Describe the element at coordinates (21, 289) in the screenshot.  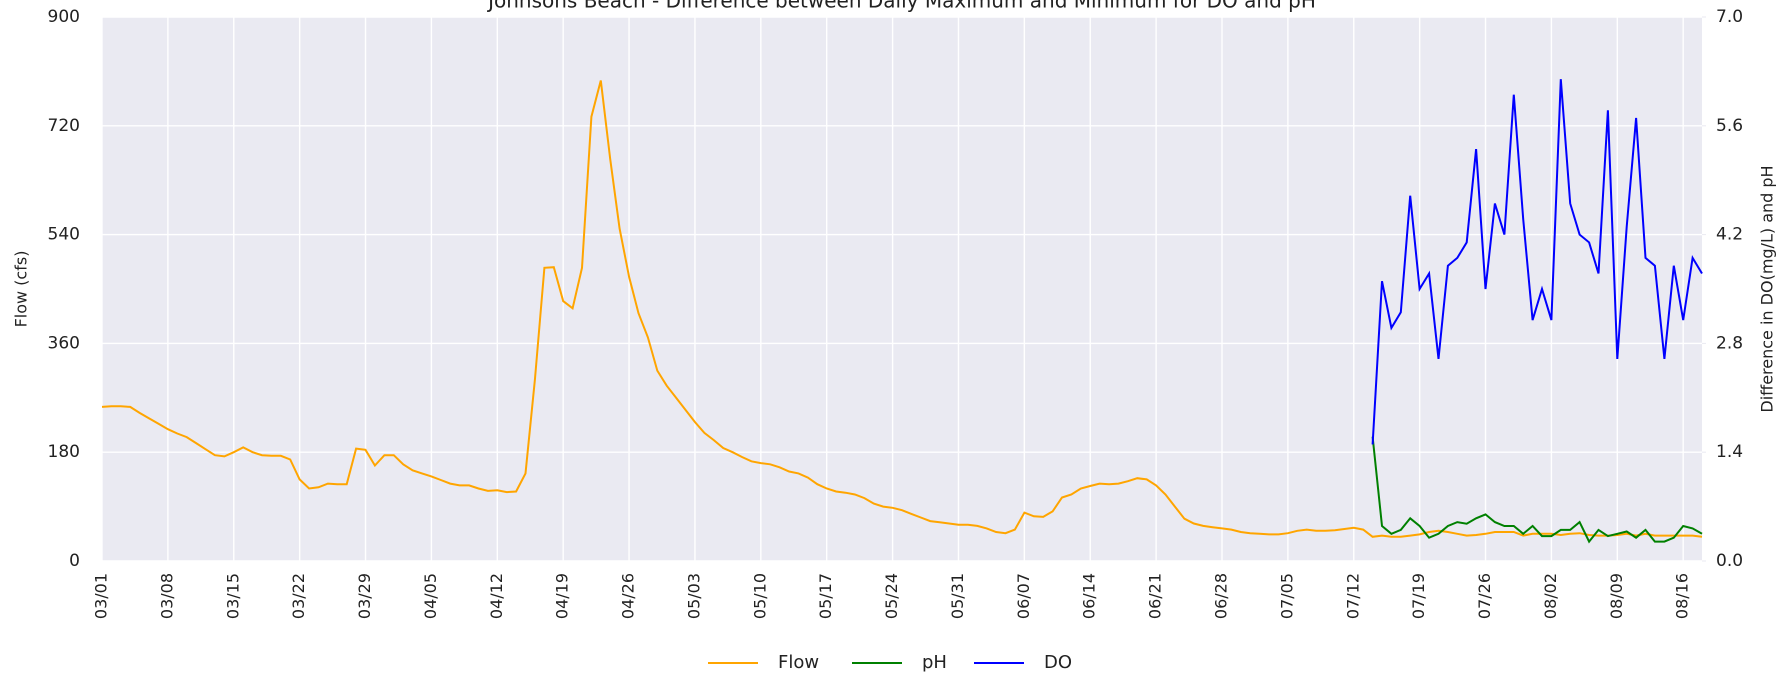
I see `y-axis-label: Flow (cfs)` at that location.